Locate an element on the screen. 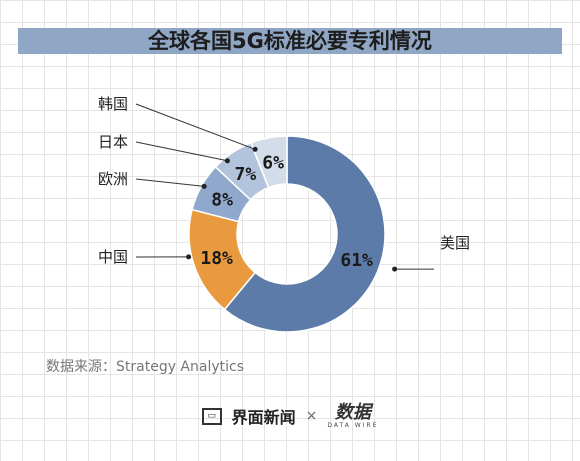  slice-value-label-1: 18% is located at coordinates (216, 258).